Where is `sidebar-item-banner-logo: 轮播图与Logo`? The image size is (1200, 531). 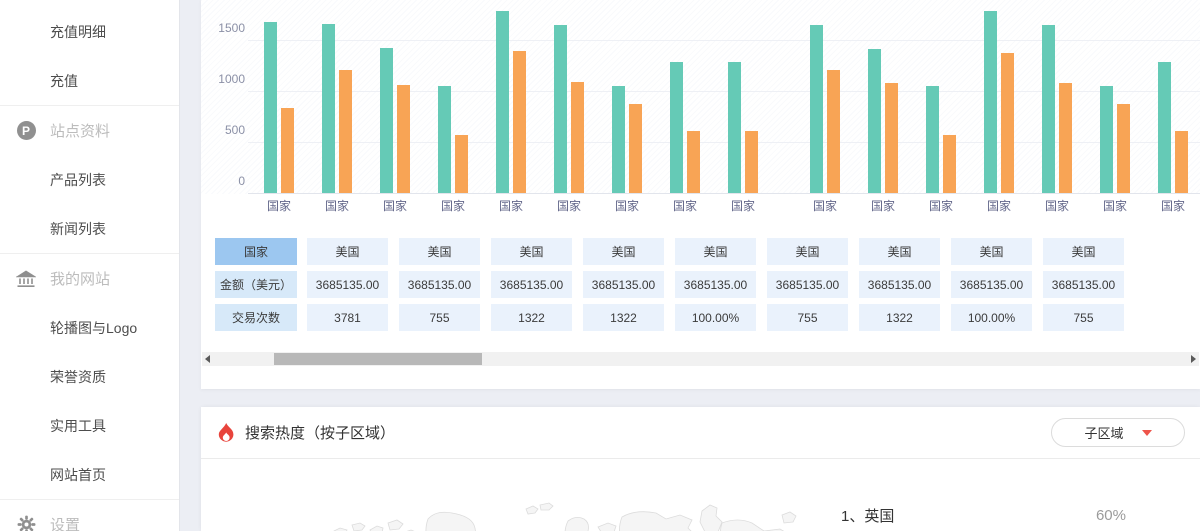 sidebar-item-banner-logo: 轮播图与Logo is located at coordinates (89, 327).